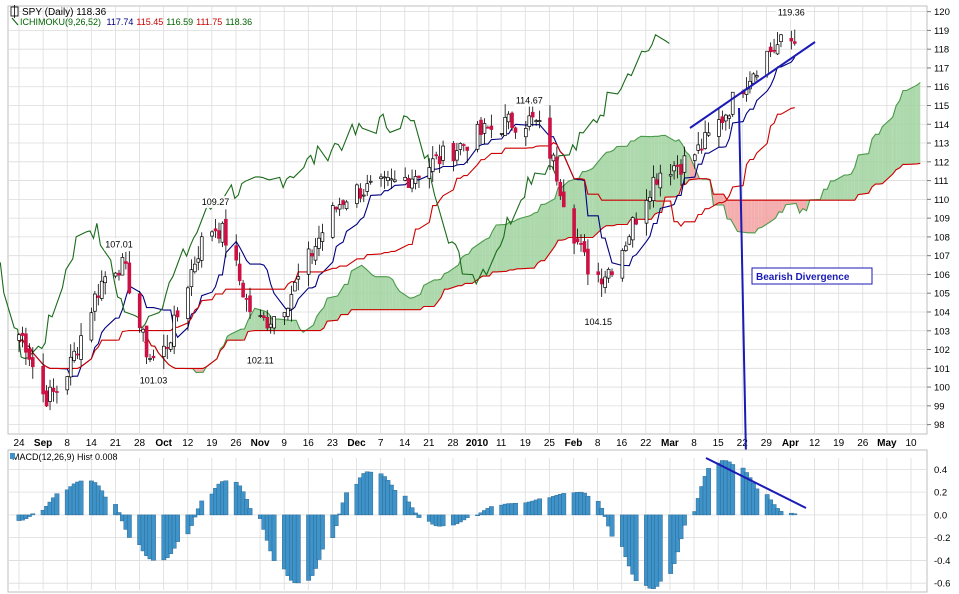  Describe the element at coordinates (942, 219) in the screenshot. I see `y-tick-label: 109` at that location.